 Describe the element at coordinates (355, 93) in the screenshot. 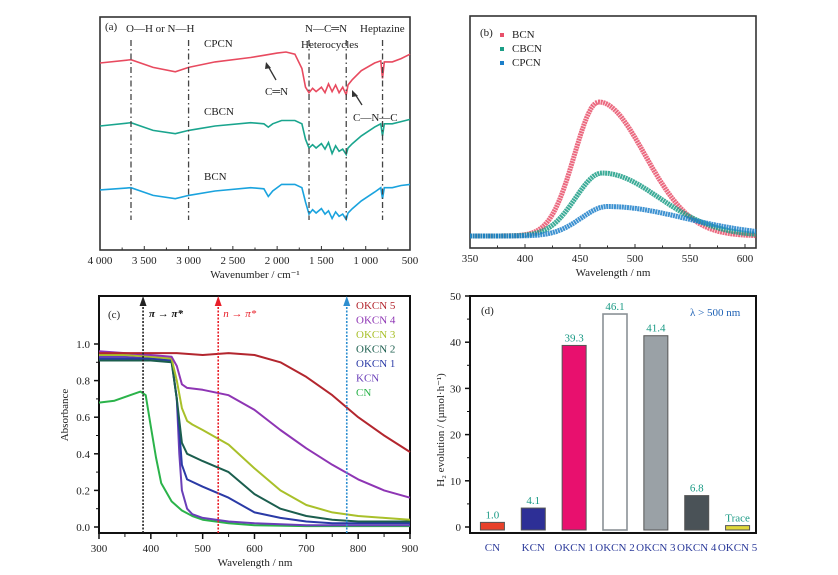

I see `arrow-cnc-head` at that location.